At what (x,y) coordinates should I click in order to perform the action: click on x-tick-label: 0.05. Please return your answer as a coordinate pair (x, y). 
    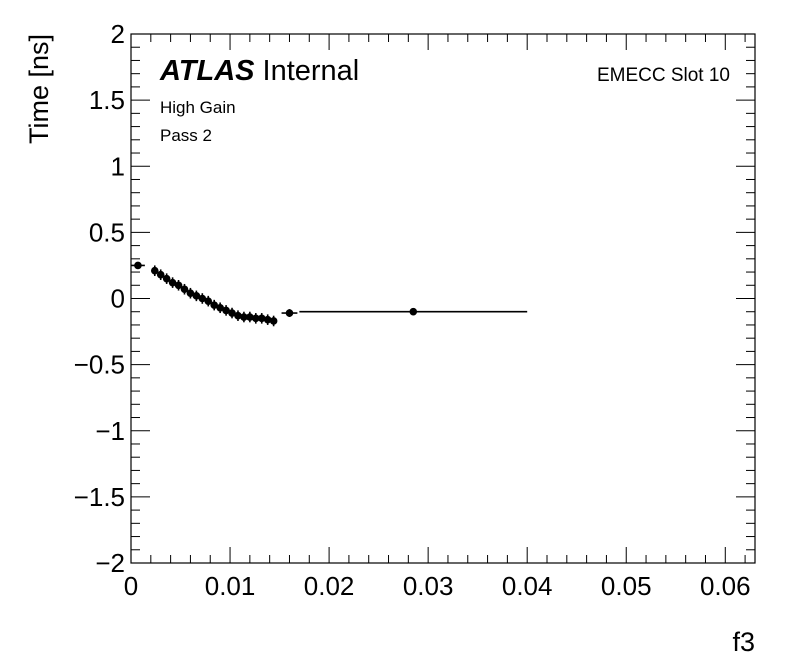
    Looking at the image, I should click on (626, 586).